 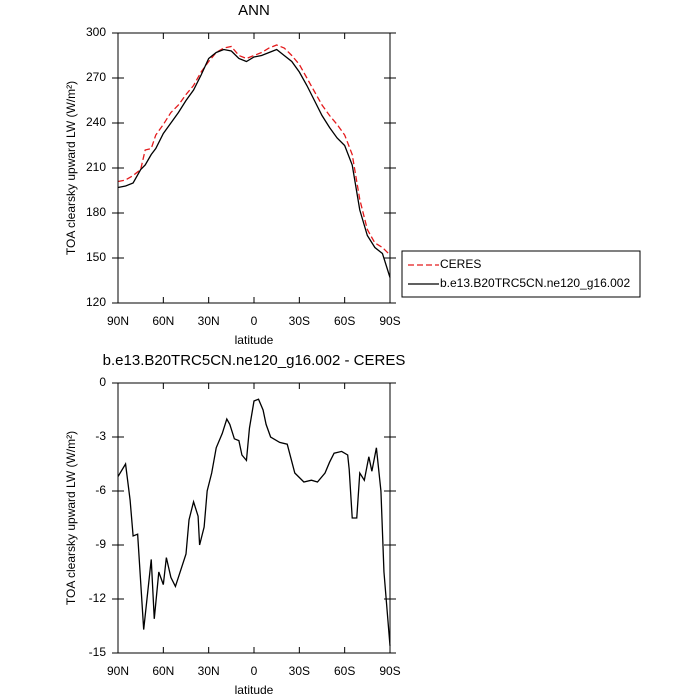 I want to click on y-tick-label: -9, so click(x=100, y=544).